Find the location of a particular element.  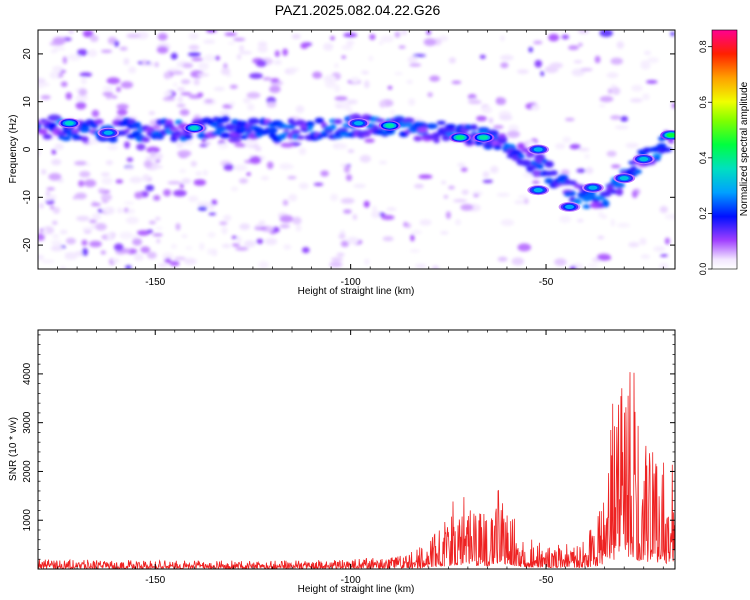

colorbar-tick-label: 0.4 is located at coordinates (703, 158).